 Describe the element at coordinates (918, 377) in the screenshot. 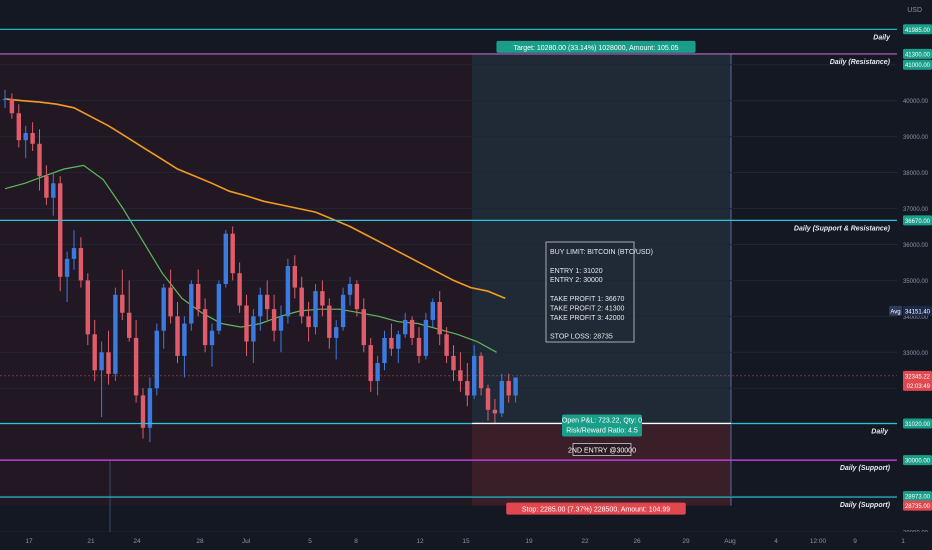

I see `price-badge: 32345.22` at that location.